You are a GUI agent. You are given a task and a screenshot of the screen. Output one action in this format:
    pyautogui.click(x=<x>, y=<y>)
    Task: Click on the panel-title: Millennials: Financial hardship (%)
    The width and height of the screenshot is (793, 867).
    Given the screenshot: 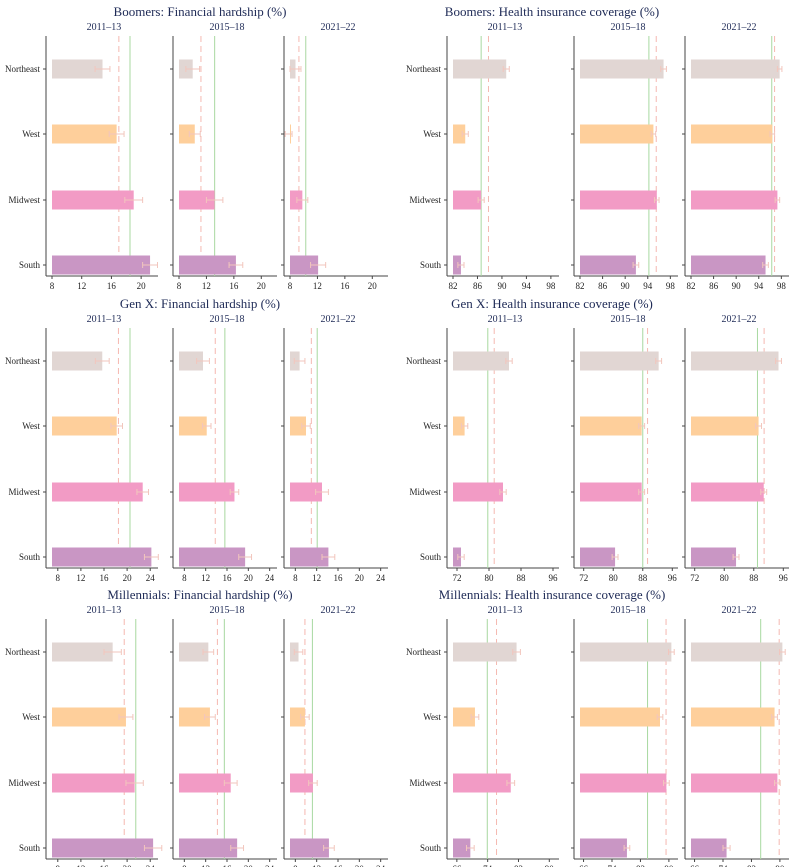 What is the action you would take?
    pyautogui.click(x=199, y=594)
    